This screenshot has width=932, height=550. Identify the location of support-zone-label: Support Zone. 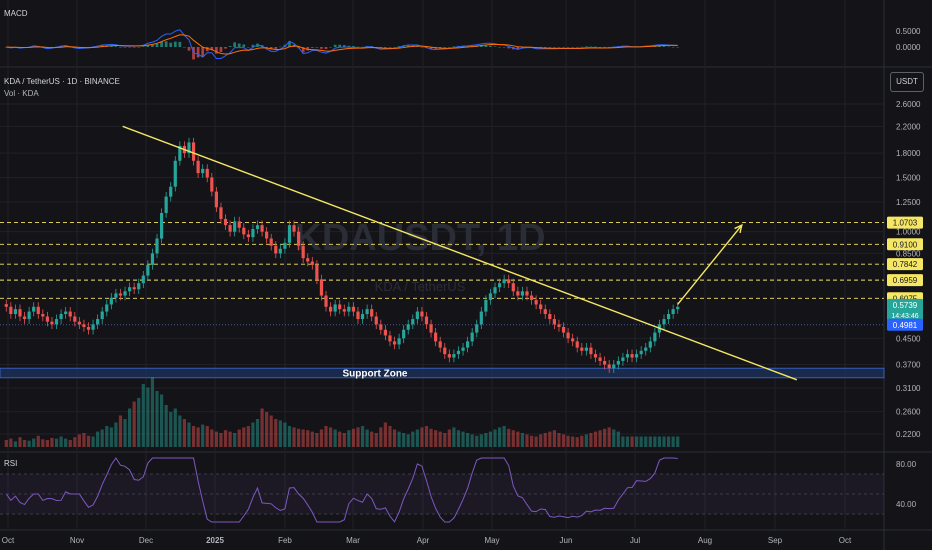
(375, 374).